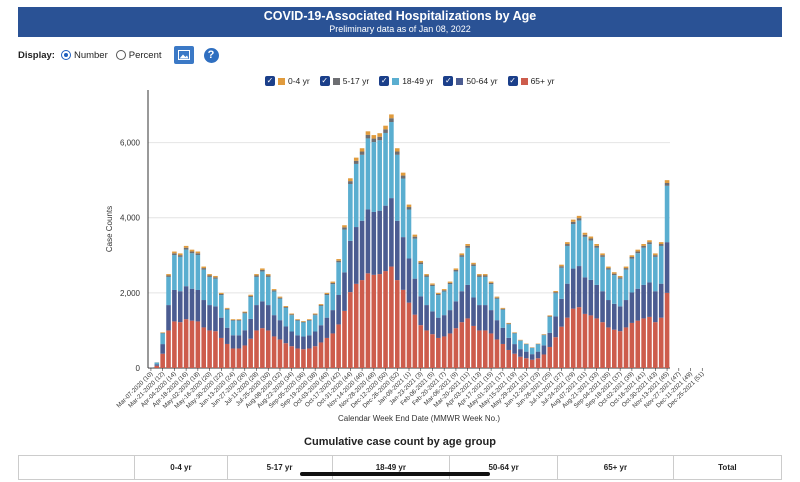 This screenshot has height=482, width=800. What do you see at coordinates (470, 81) in the screenshot?
I see `legend-item: ✓ 50-64 yr` at bounding box center [470, 81].